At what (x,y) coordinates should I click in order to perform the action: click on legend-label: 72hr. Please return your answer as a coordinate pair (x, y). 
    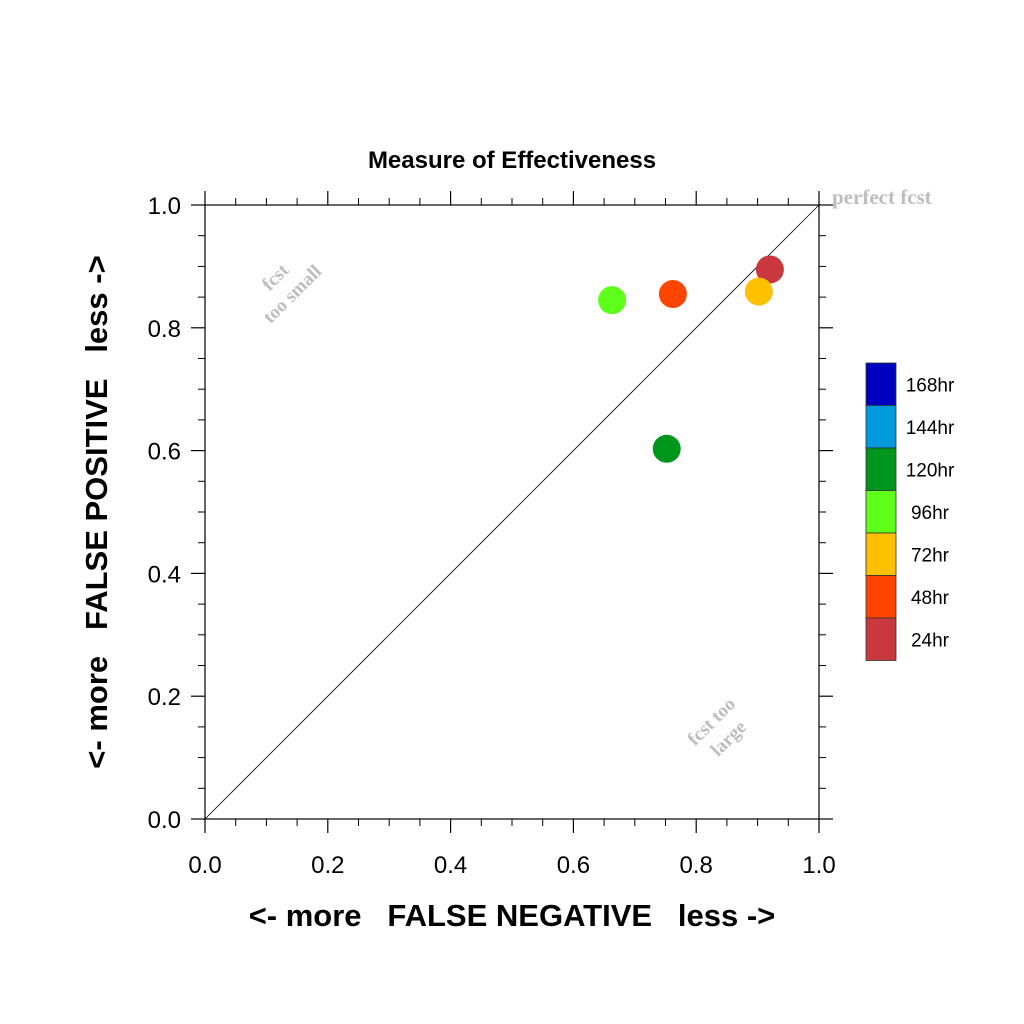
    Looking at the image, I should click on (930, 555).